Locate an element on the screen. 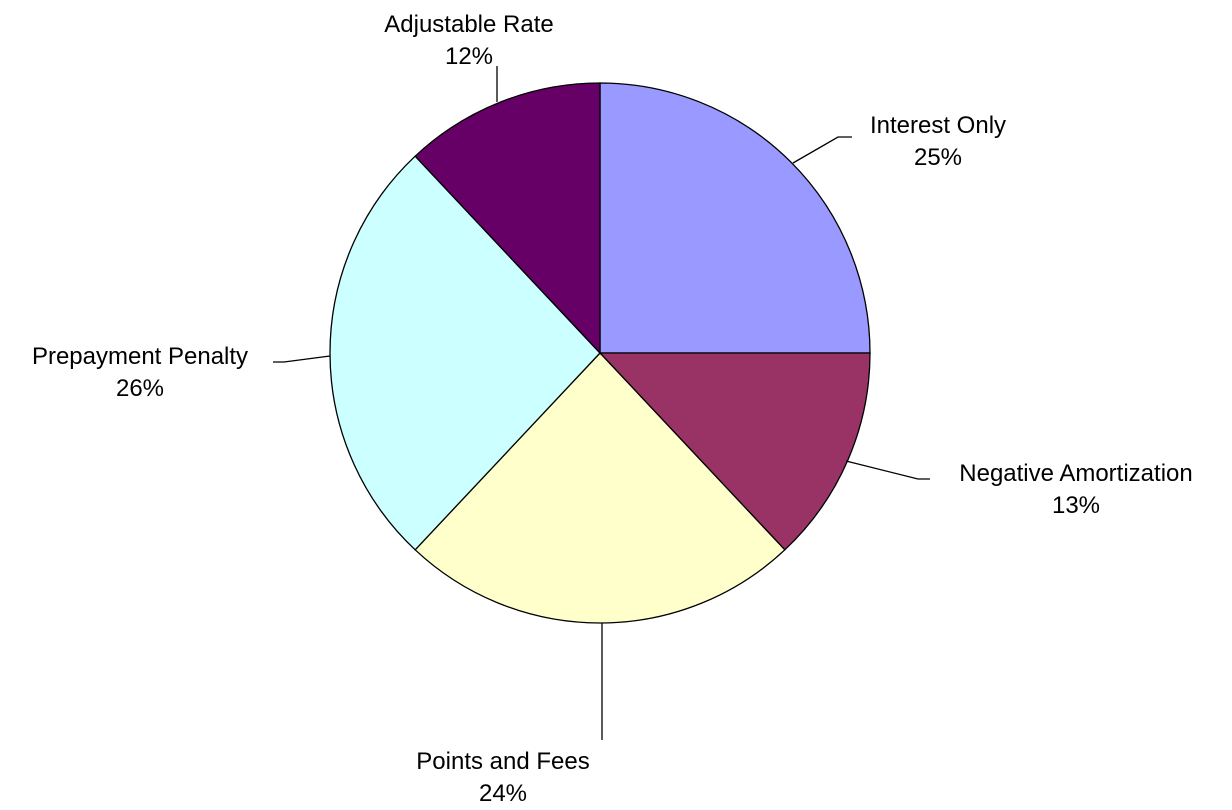 Image resolution: width=1232 pixels, height=810 pixels. slice-percent-3: 26% is located at coordinates (140, 388).